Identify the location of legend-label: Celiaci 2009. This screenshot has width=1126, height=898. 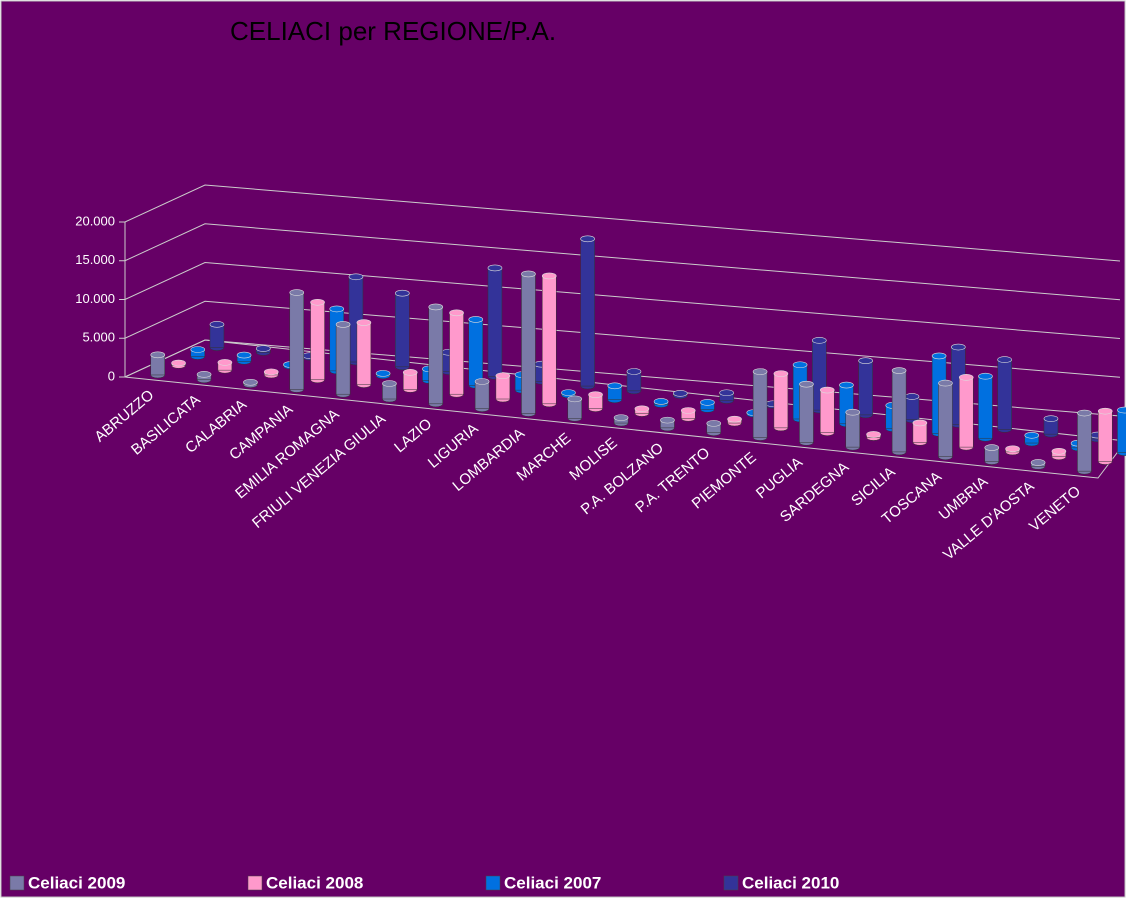
(76, 882).